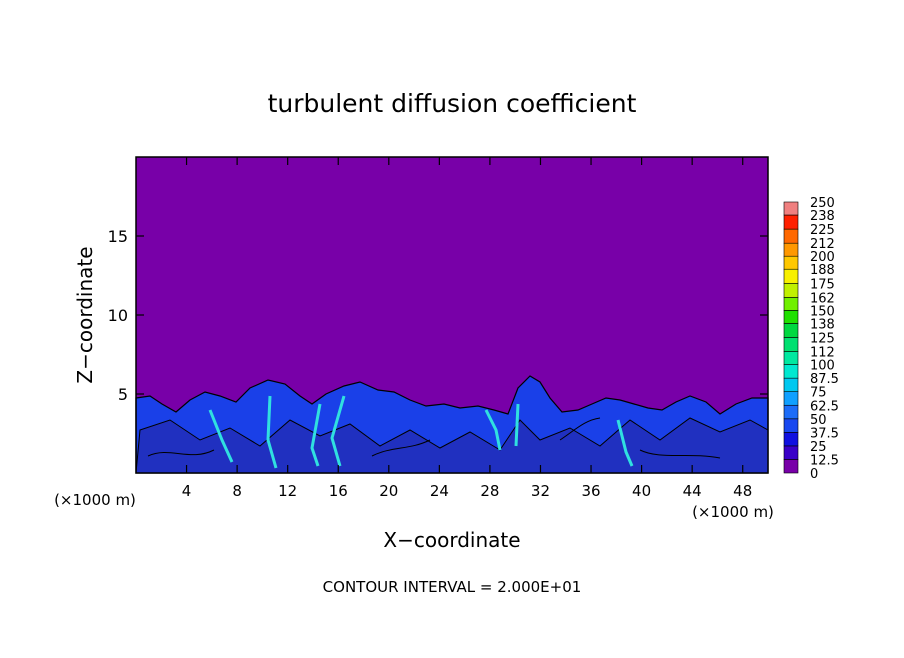  I want to click on streaks, so click(421, 432).